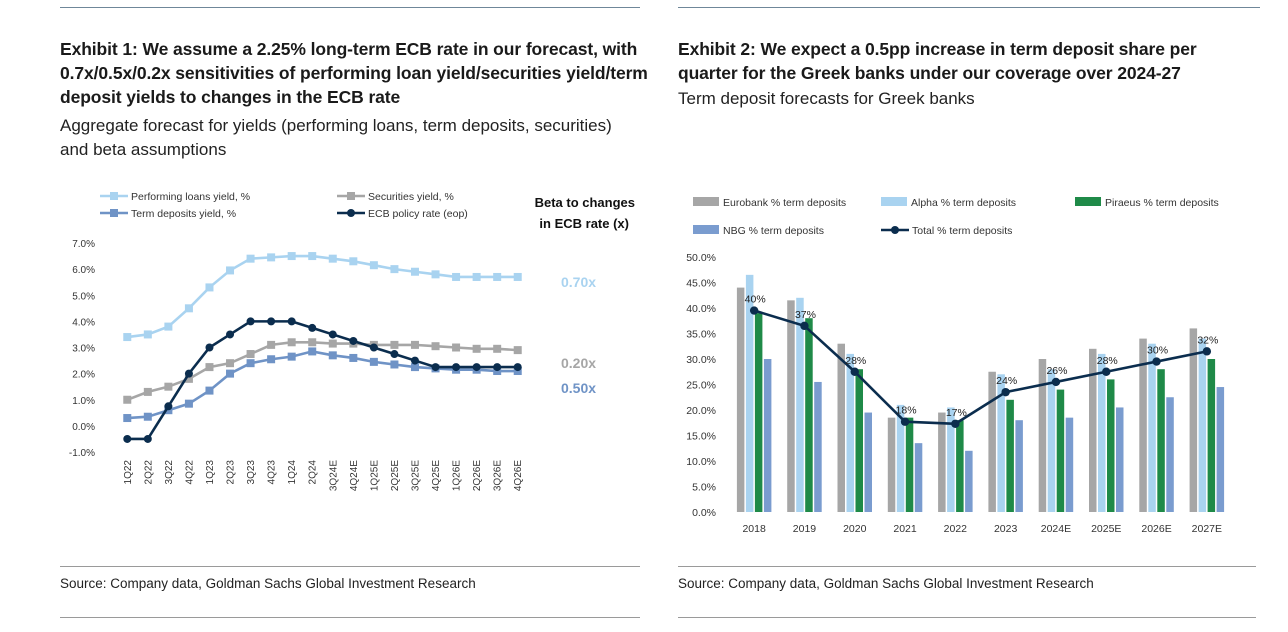  Describe the element at coordinates (994, 435) in the screenshot. I see `series-nbg-term-deposits` at that location.